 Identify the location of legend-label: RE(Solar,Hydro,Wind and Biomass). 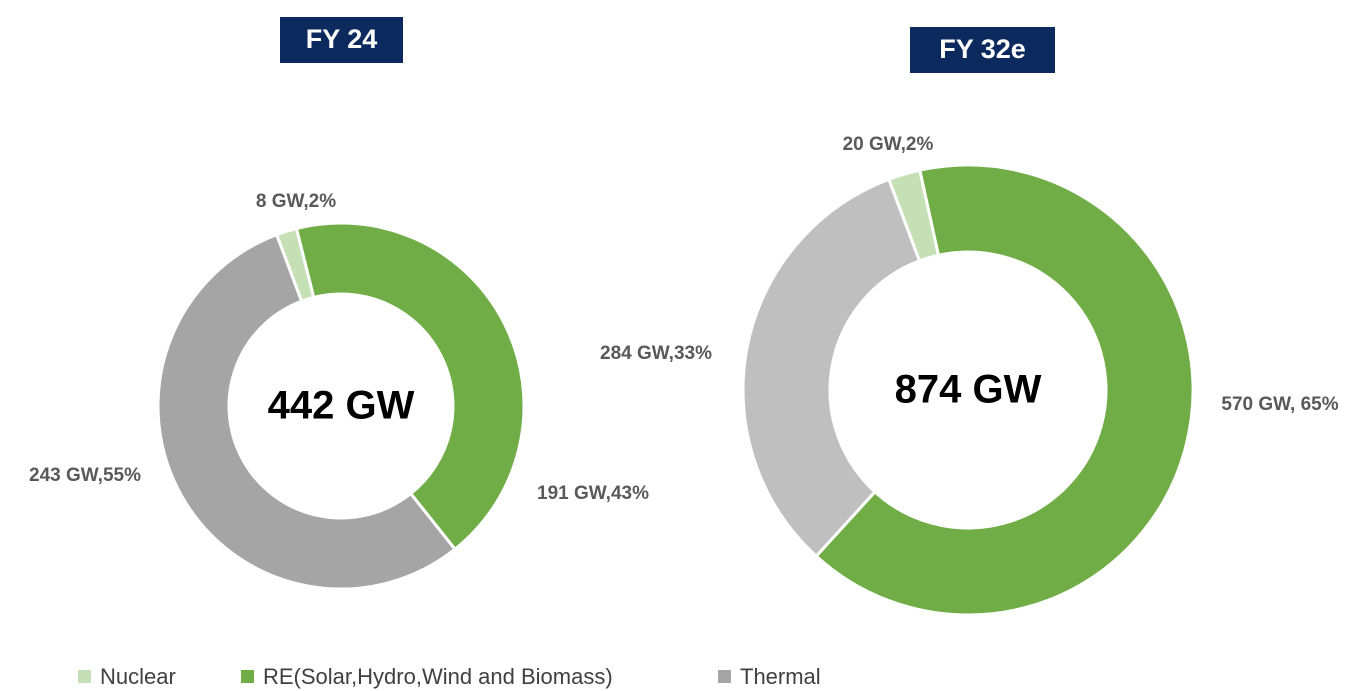
(438, 676).